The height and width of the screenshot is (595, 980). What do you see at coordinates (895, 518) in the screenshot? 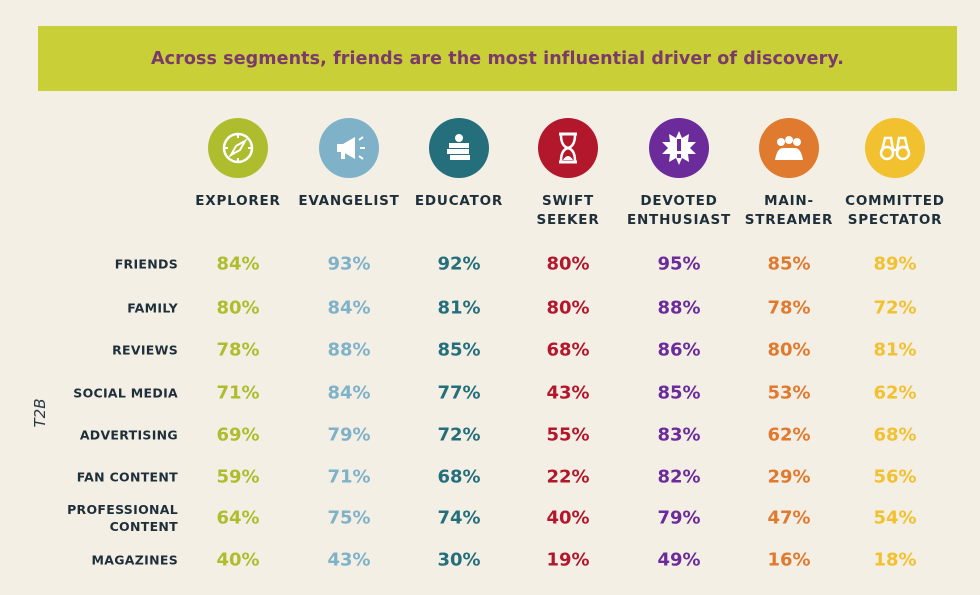
I see `value-cell: 54%` at bounding box center [895, 518].